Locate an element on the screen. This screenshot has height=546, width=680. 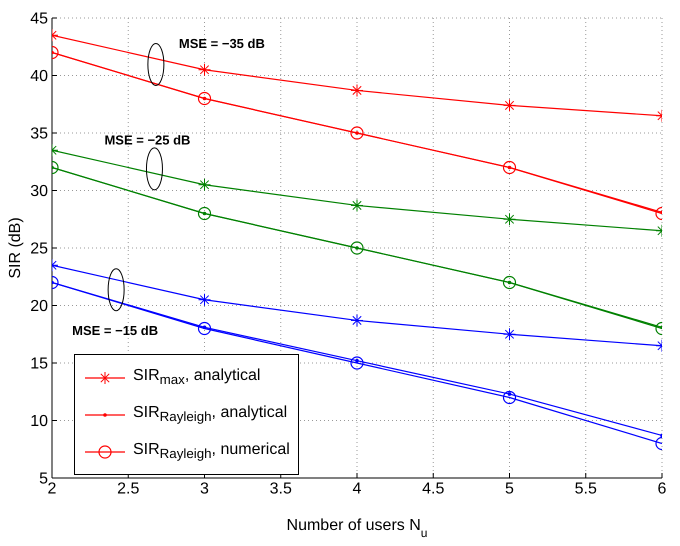
x-axis-title: Number of users N$_{u}$ is located at coordinates (357, 528).